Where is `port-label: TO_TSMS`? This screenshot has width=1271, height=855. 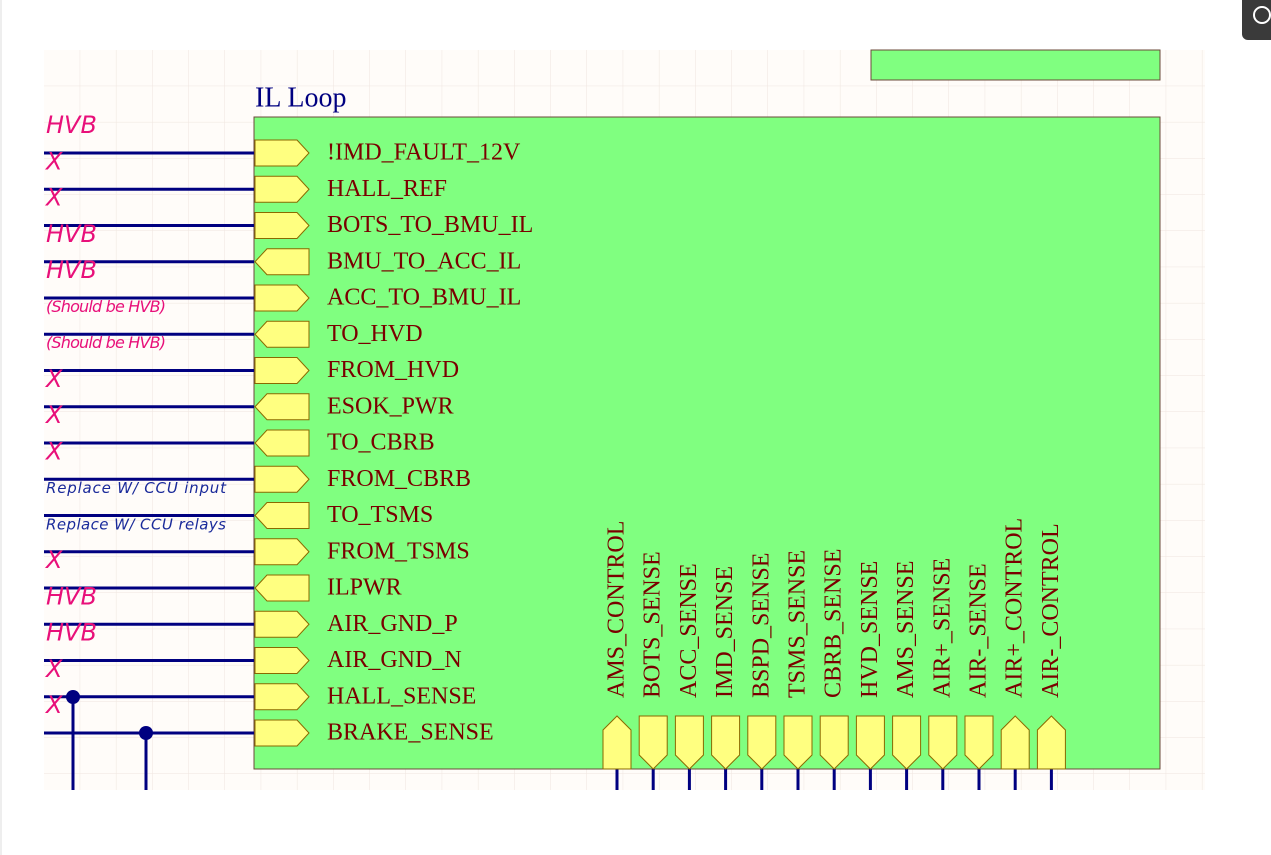
port-label: TO_TSMS is located at coordinates (380, 515).